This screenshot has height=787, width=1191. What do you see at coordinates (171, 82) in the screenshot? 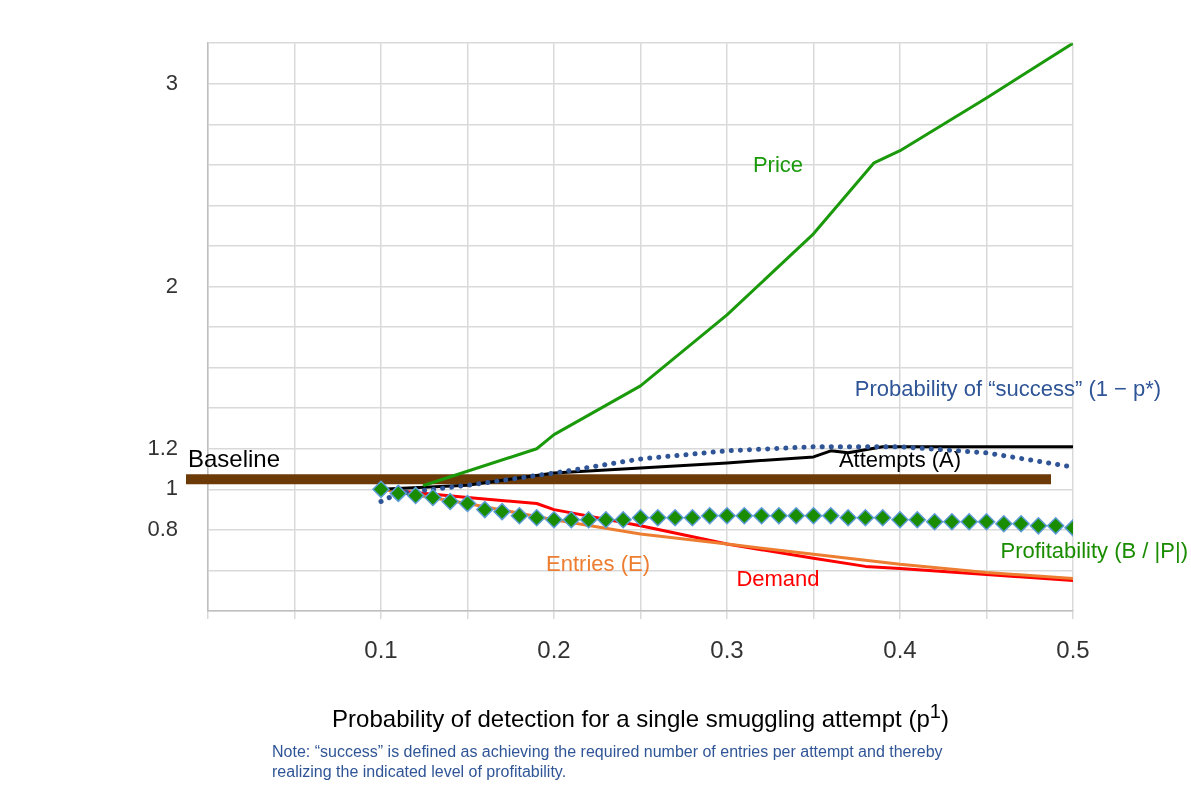
I see `y-tick-label: 3` at bounding box center [171, 82].